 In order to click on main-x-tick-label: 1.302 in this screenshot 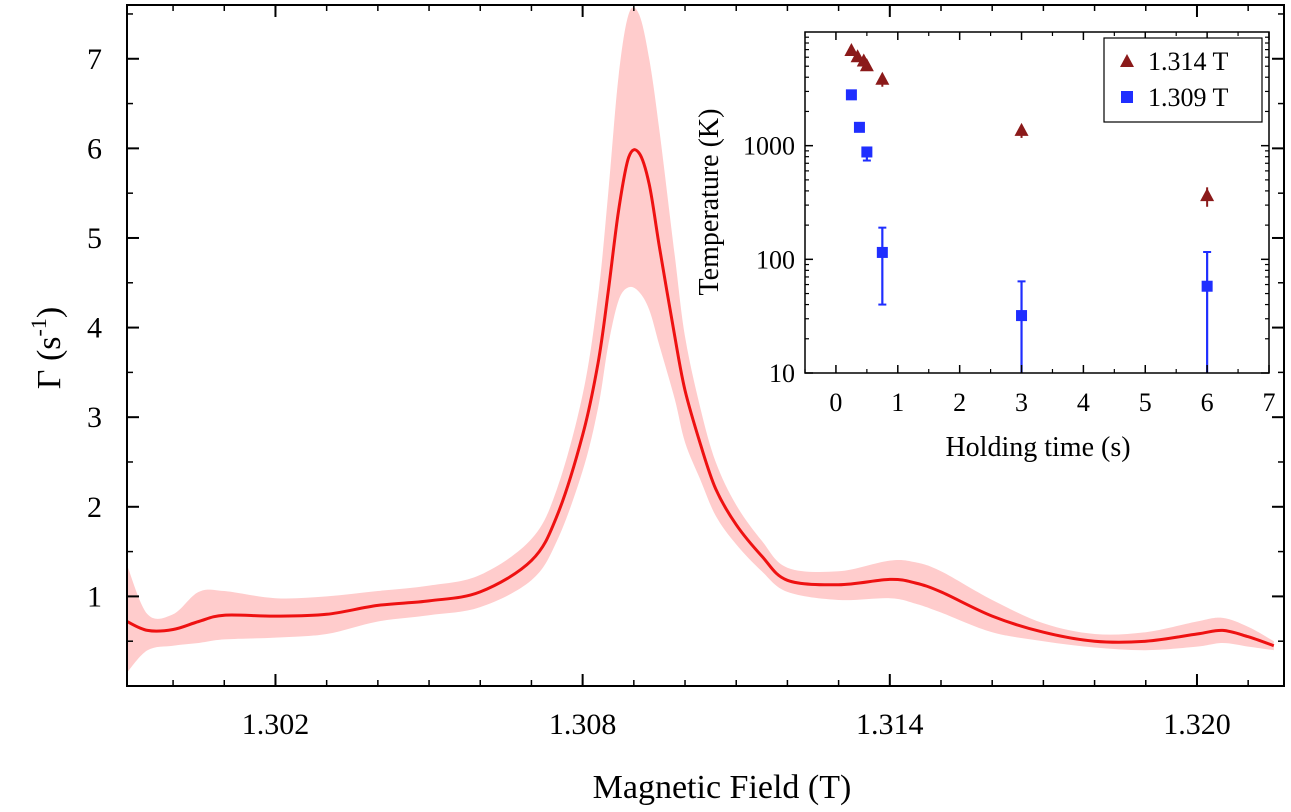, I will do `click(276, 724)`.